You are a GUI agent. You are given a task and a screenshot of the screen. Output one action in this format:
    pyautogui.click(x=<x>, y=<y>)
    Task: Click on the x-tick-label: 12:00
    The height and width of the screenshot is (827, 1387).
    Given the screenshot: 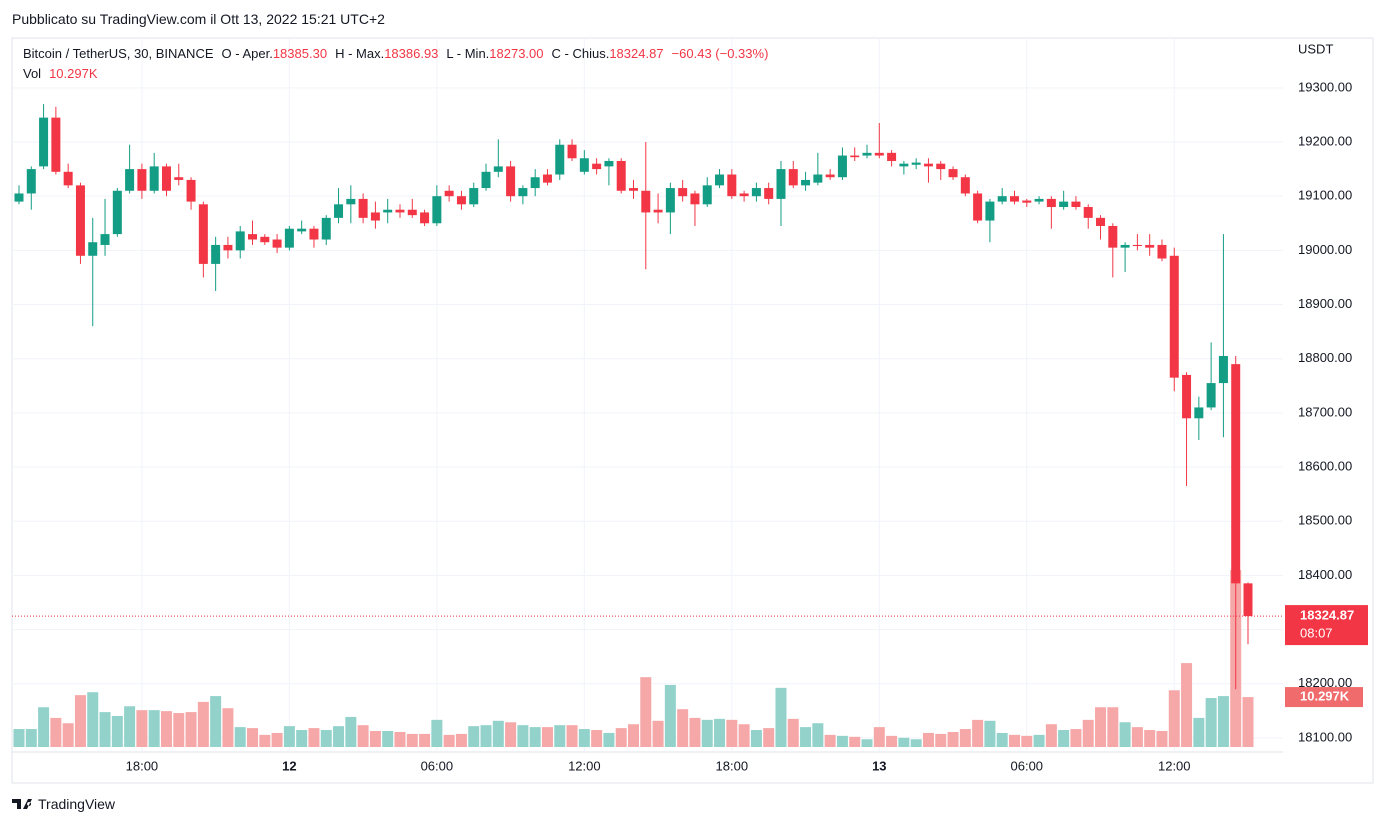 What is the action you would take?
    pyautogui.click(x=584, y=765)
    